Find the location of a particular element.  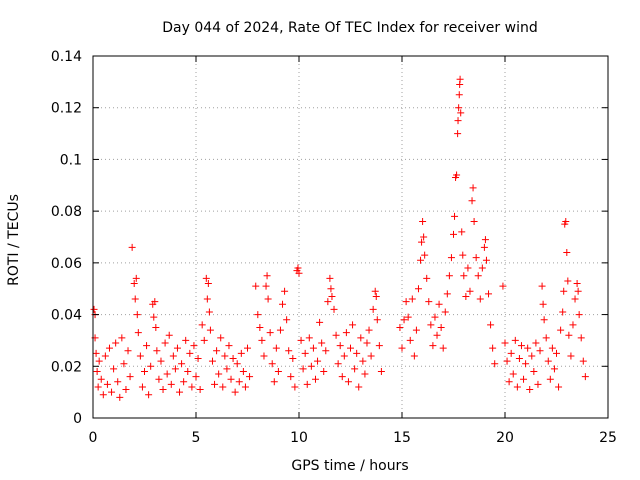

y-tick-label: 0.08 is located at coordinates (66, 212).